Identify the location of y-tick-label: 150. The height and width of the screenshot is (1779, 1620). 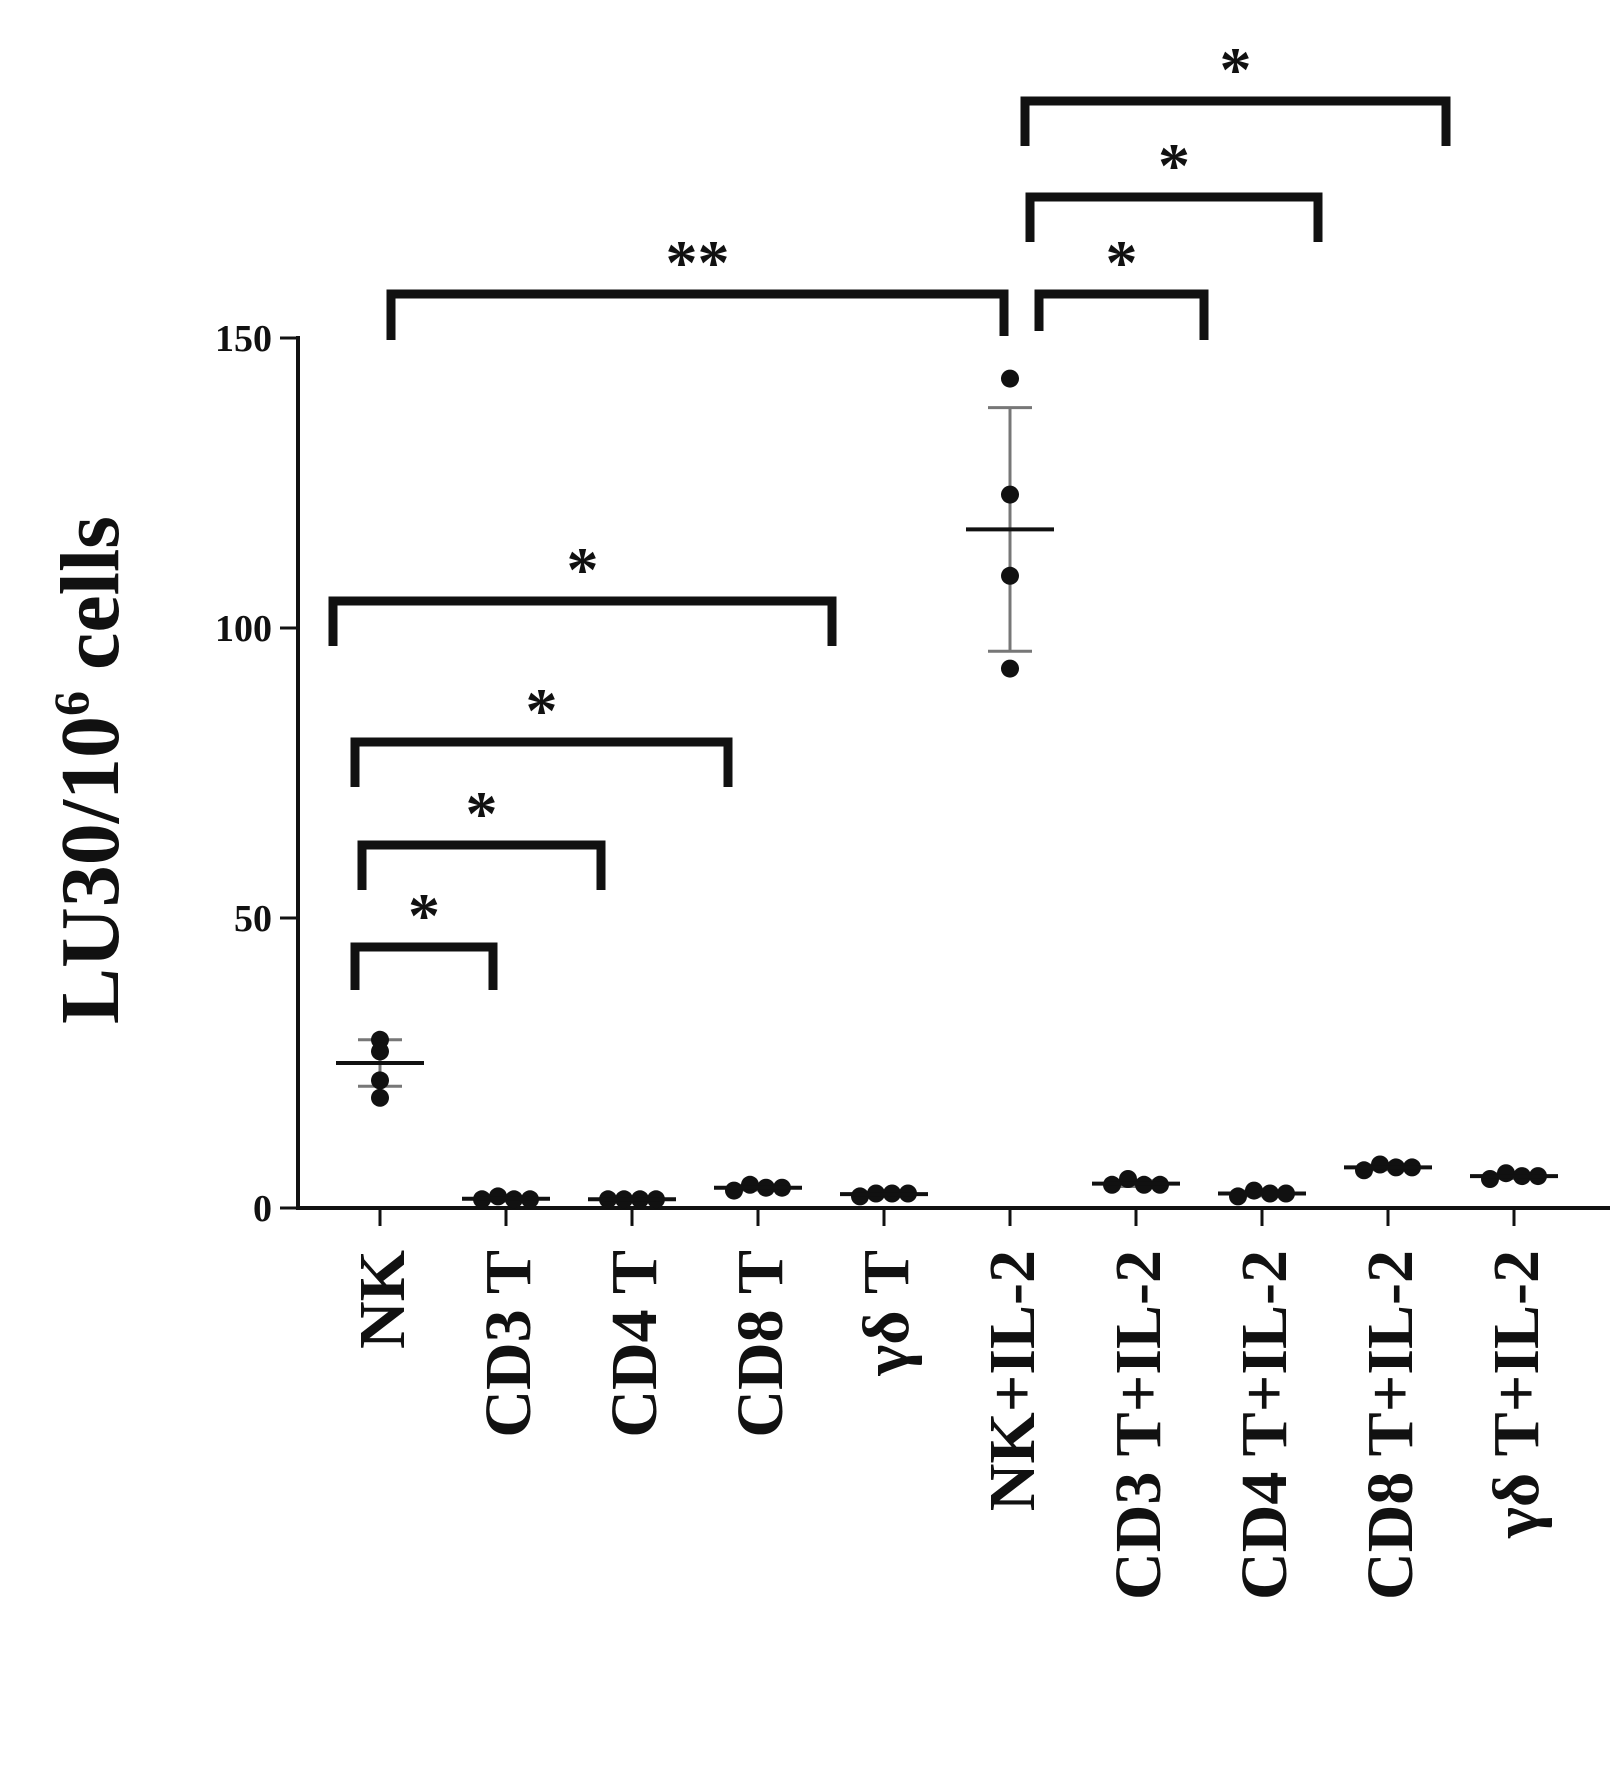
(243, 339).